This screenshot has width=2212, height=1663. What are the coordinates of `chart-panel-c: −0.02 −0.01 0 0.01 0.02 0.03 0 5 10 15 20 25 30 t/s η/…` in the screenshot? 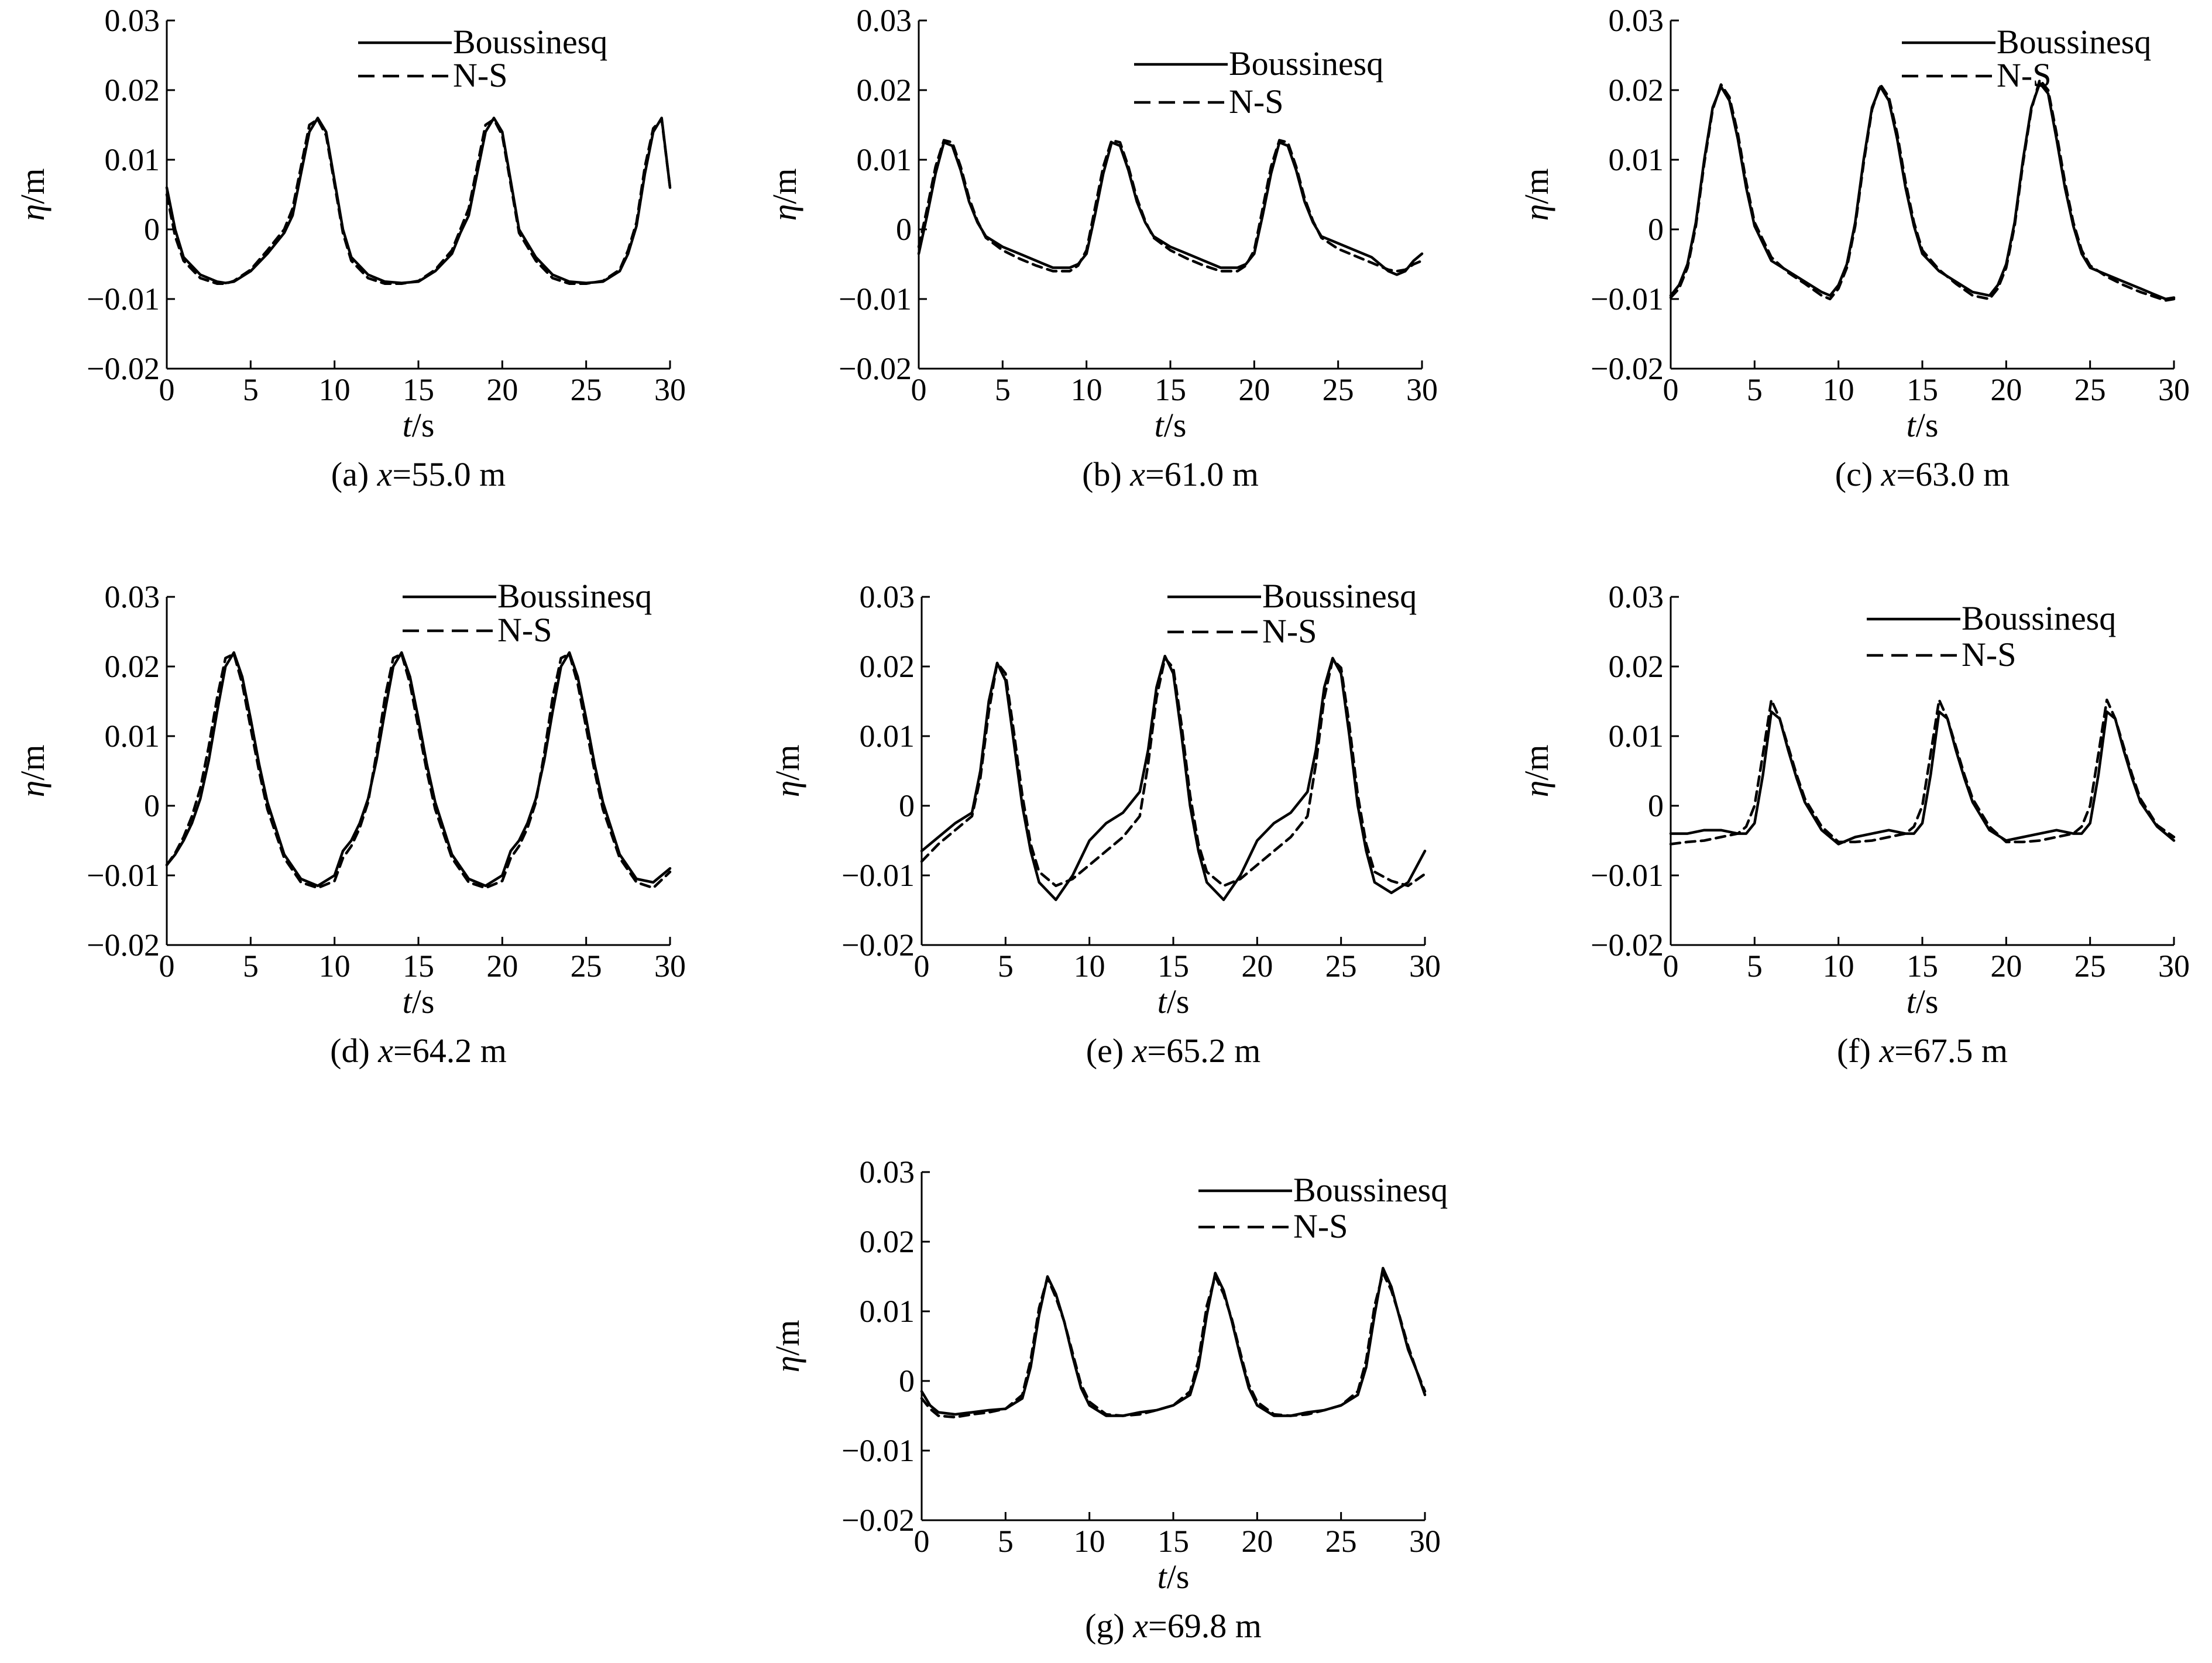 It's located at (1853, 248).